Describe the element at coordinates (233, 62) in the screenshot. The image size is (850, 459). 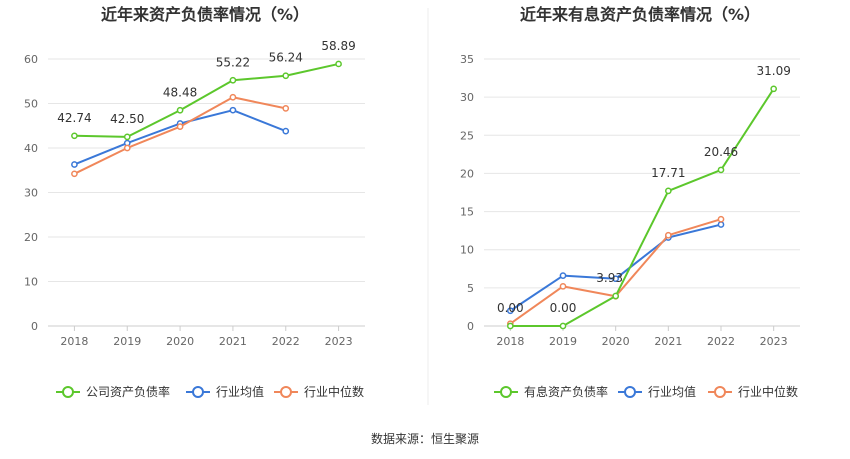
I see `data-label: 55.22` at that location.